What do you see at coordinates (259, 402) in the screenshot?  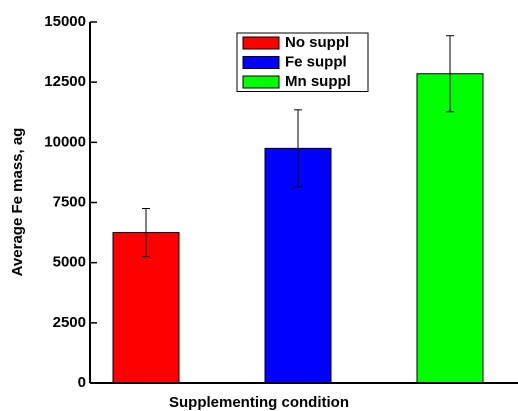 I see `x-axis-label: Supplementing condition` at bounding box center [259, 402].